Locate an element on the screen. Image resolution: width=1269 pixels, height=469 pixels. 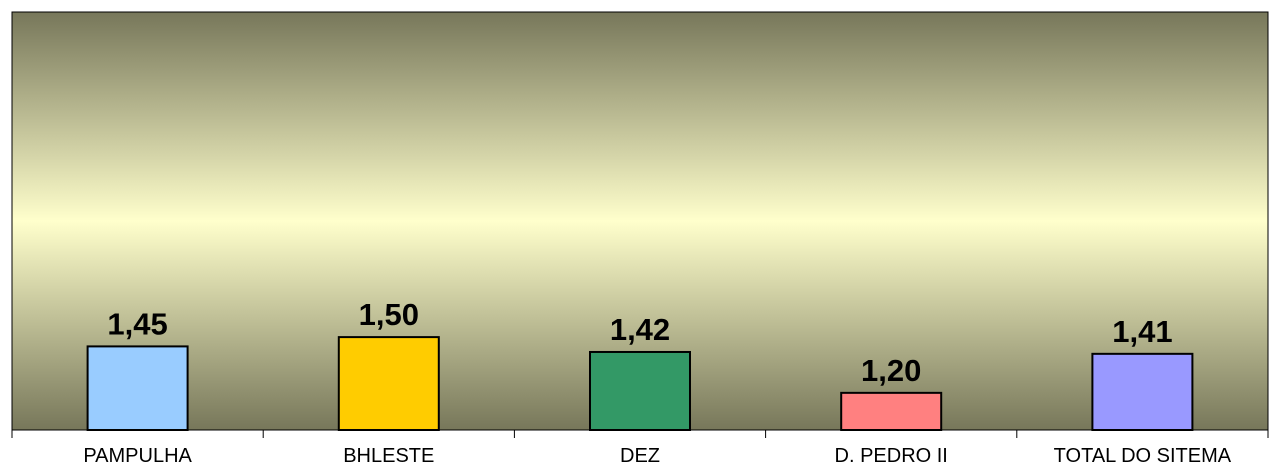
value-label: 1,50 is located at coordinates (389, 314).